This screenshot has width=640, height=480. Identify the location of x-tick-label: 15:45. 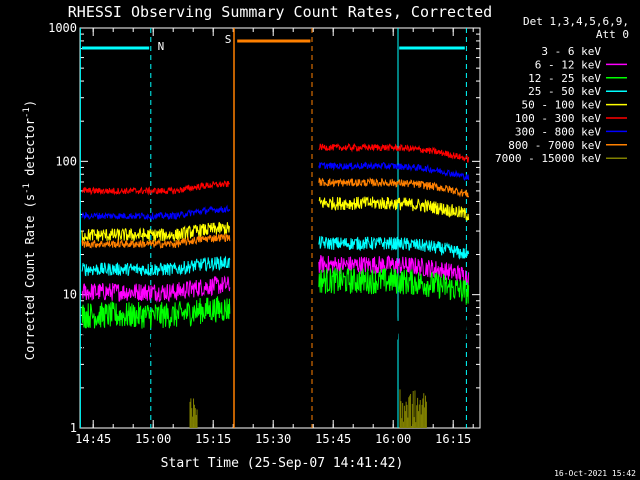
(333, 439).